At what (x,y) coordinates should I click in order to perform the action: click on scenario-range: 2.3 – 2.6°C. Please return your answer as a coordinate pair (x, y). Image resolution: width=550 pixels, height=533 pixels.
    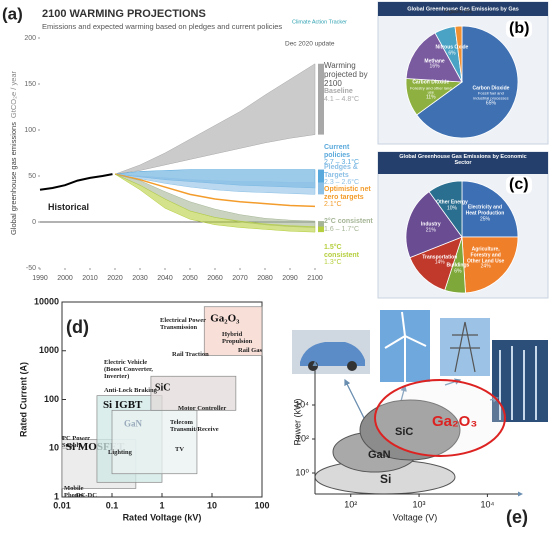
    Looking at the image, I should click on (342, 183).